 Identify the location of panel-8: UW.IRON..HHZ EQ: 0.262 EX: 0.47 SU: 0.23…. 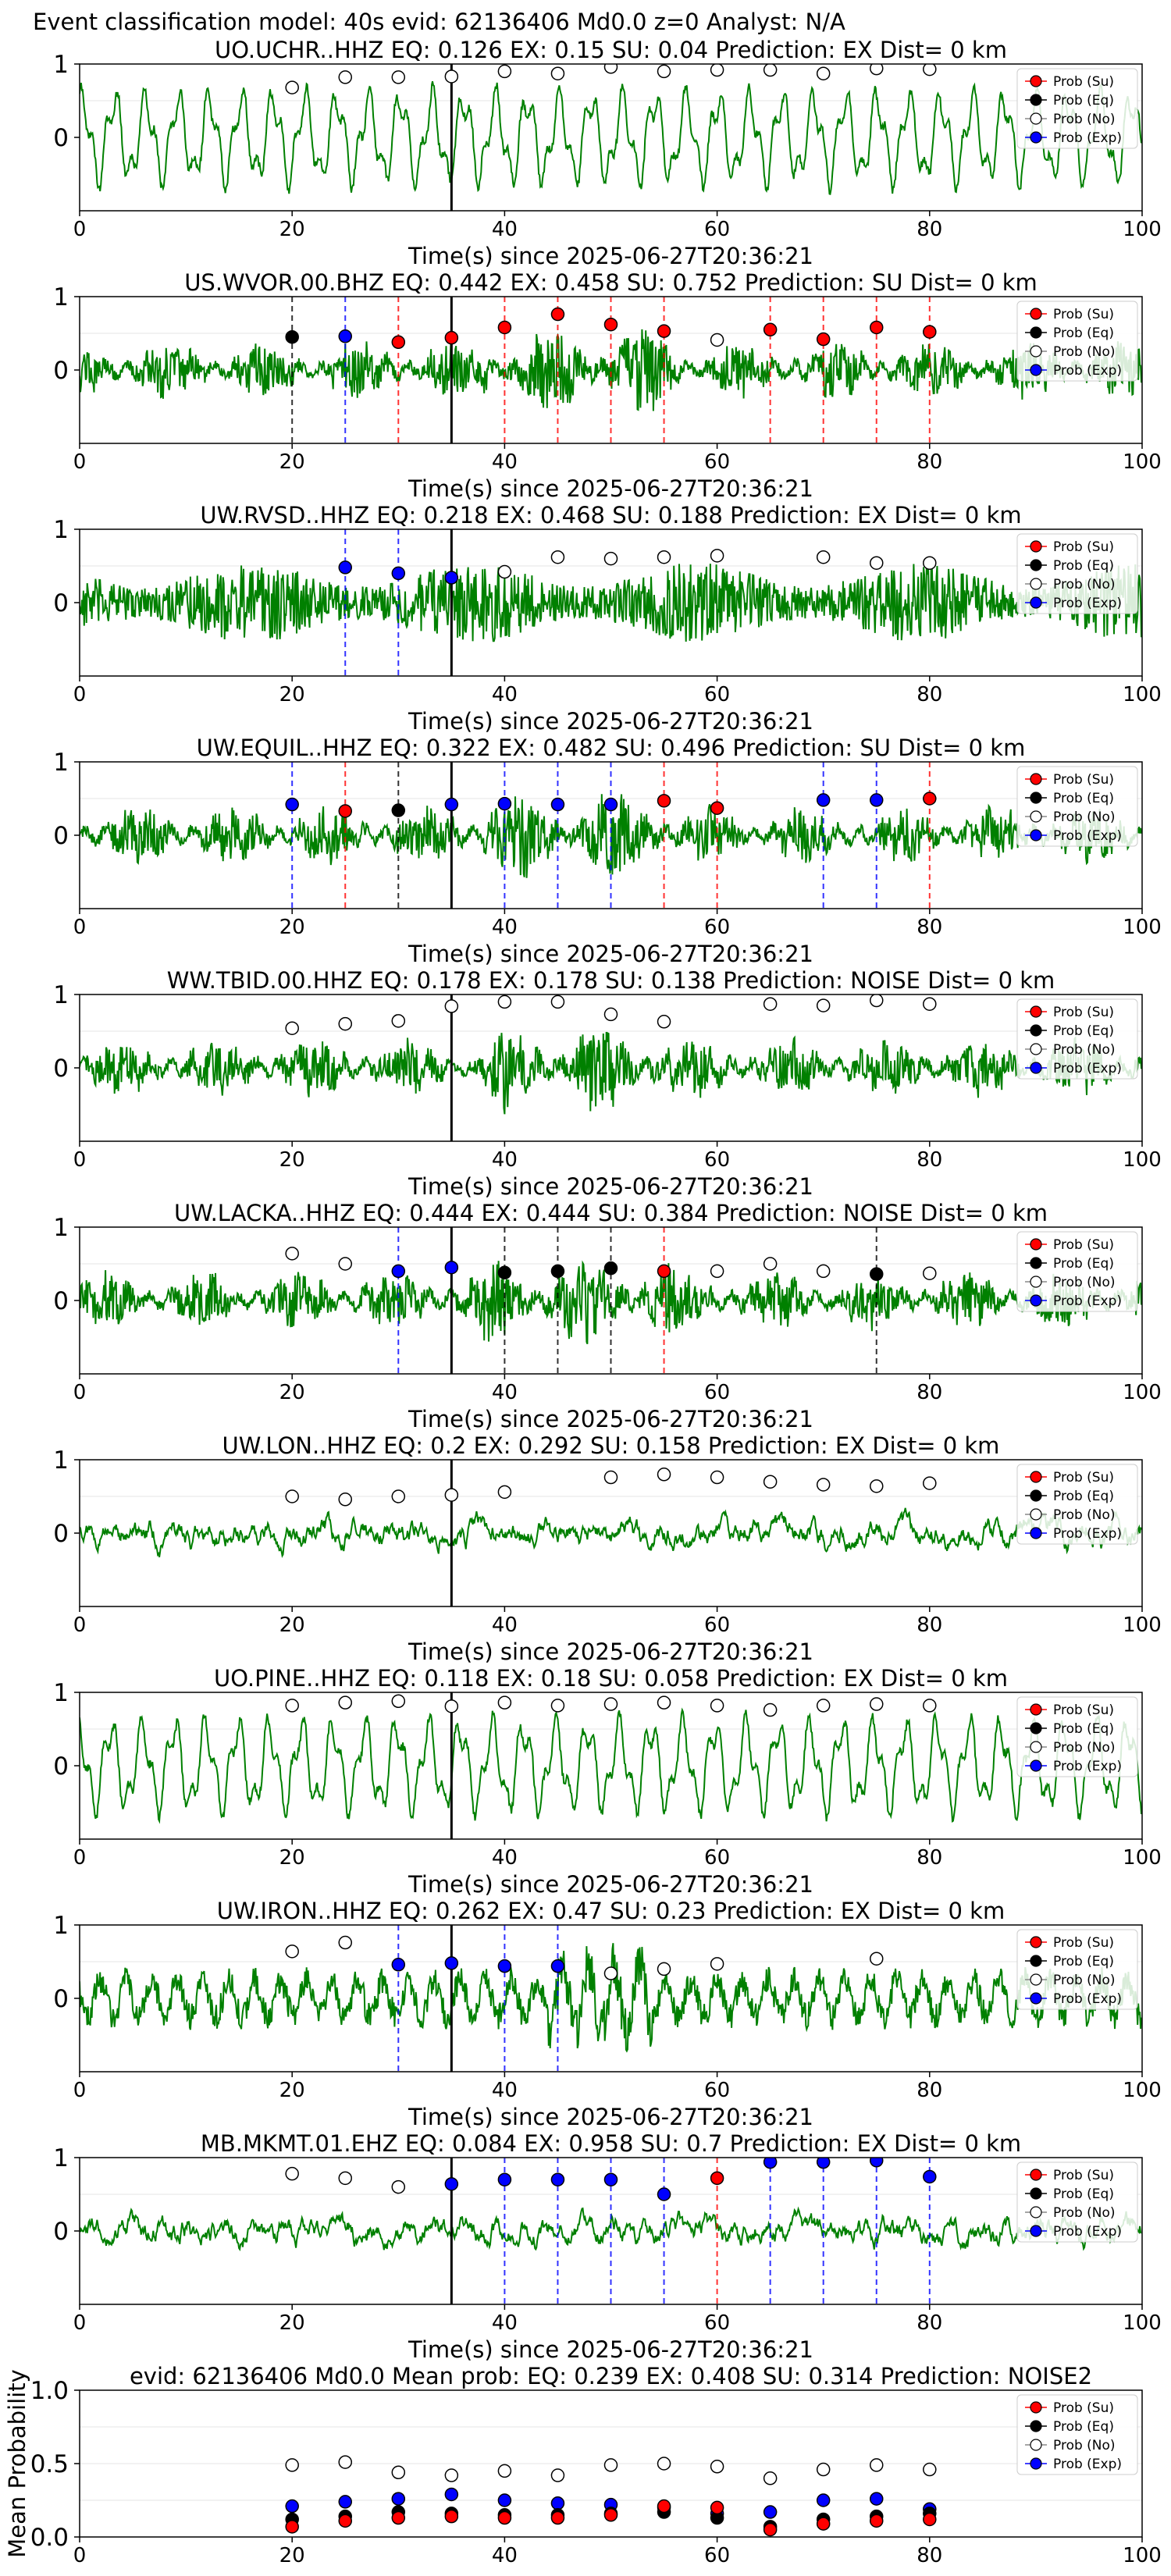
(607, 2014).